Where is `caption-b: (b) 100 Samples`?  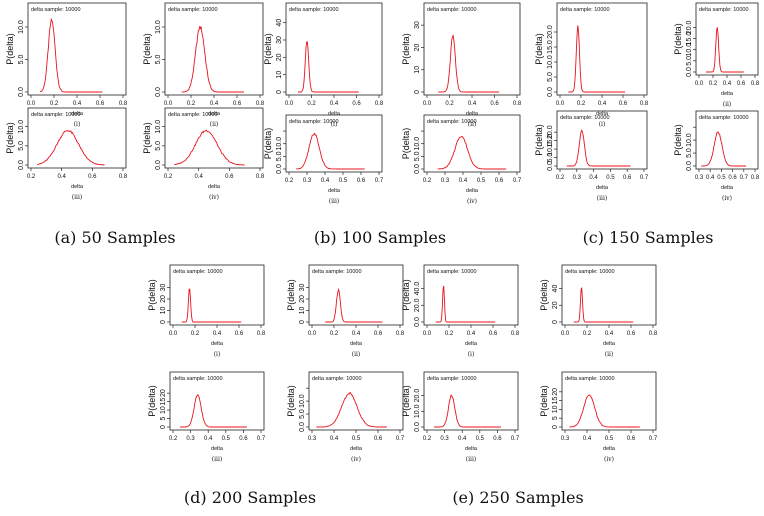 caption-b: (b) 100 Samples is located at coordinates (380, 237).